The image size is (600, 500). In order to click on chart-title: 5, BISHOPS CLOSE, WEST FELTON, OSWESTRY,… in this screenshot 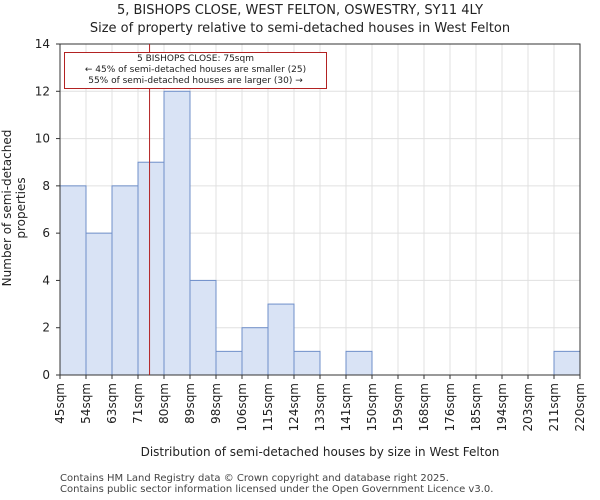, I will do `click(300, 10)`.